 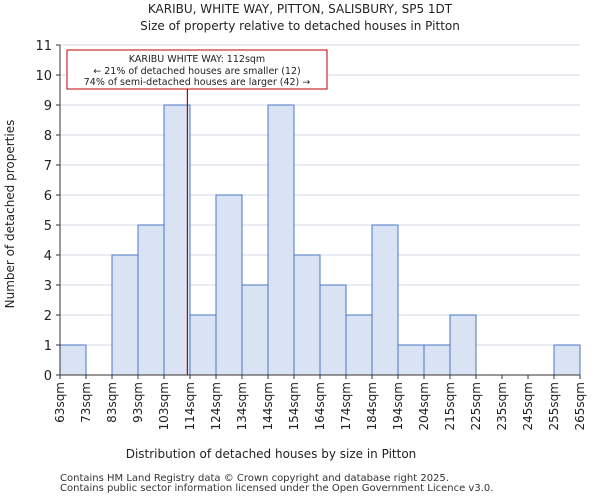 What do you see at coordinates (48, 346) in the screenshot?
I see `y-tick-label: 1` at bounding box center [48, 346].